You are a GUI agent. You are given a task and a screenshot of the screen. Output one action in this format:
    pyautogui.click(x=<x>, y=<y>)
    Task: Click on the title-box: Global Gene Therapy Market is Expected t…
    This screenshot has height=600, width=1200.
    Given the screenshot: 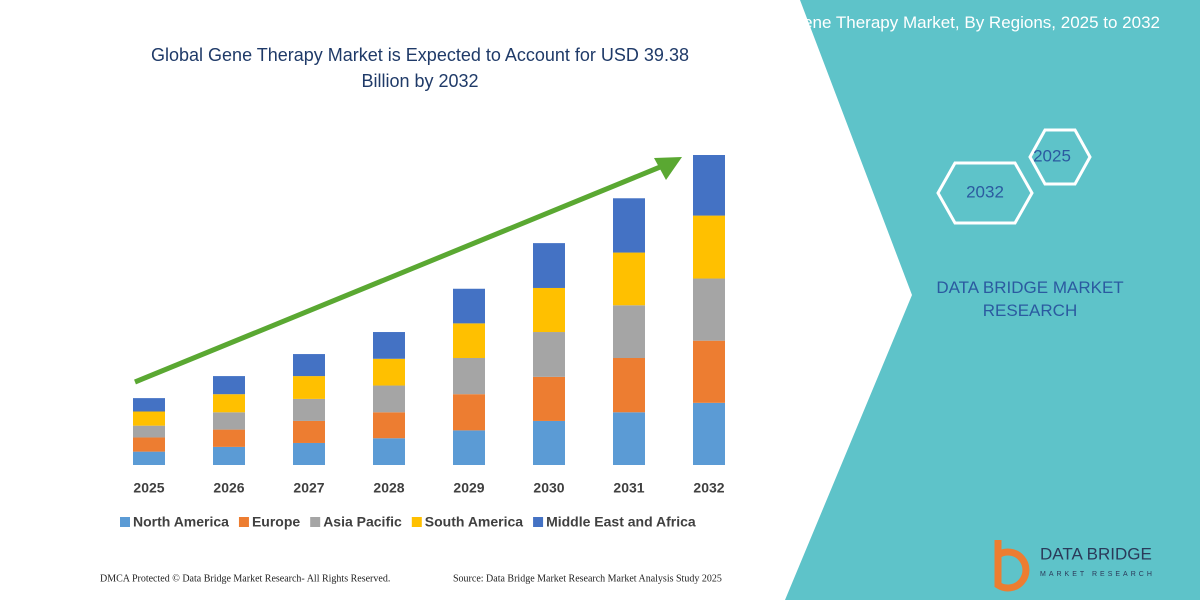 What is the action you would take?
    pyautogui.click(x=420, y=68)
    